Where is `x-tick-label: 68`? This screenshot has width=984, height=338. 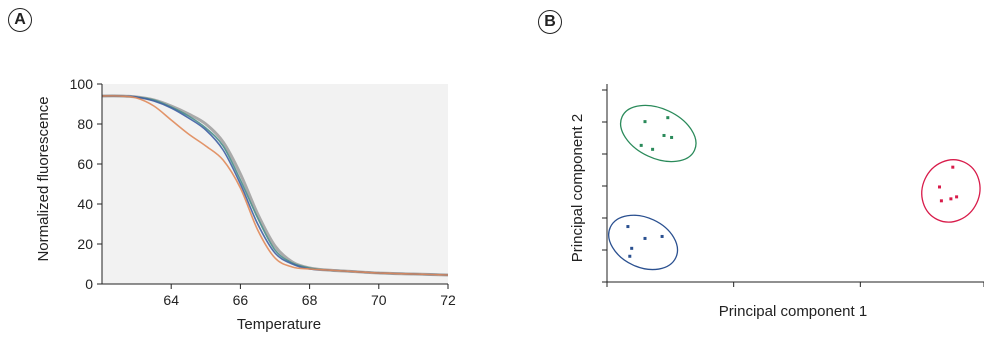 x-tick-label: 68 is located at coordinates (310, 300).